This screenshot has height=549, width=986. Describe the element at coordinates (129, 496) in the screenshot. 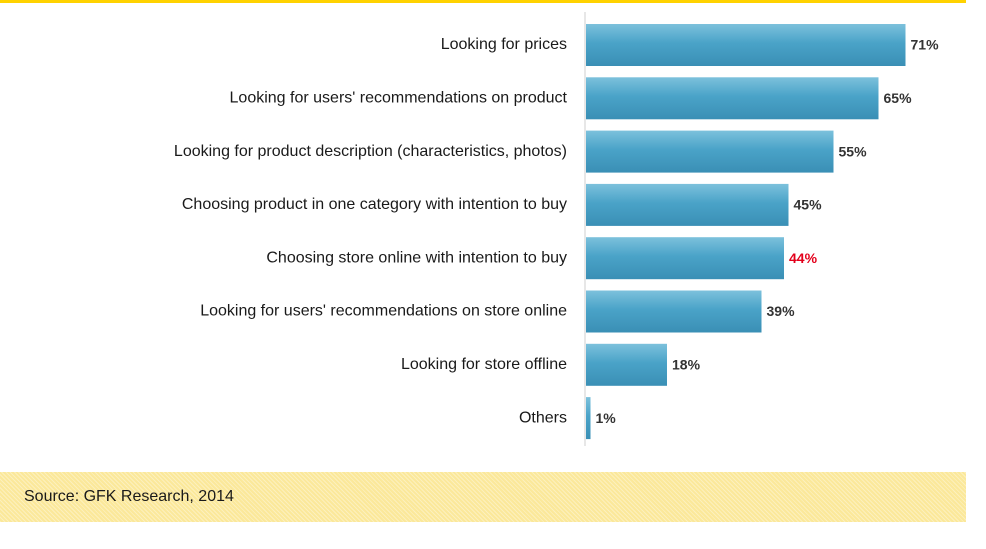

I see `source-text: Source: GFK Research, 2014` at that location.